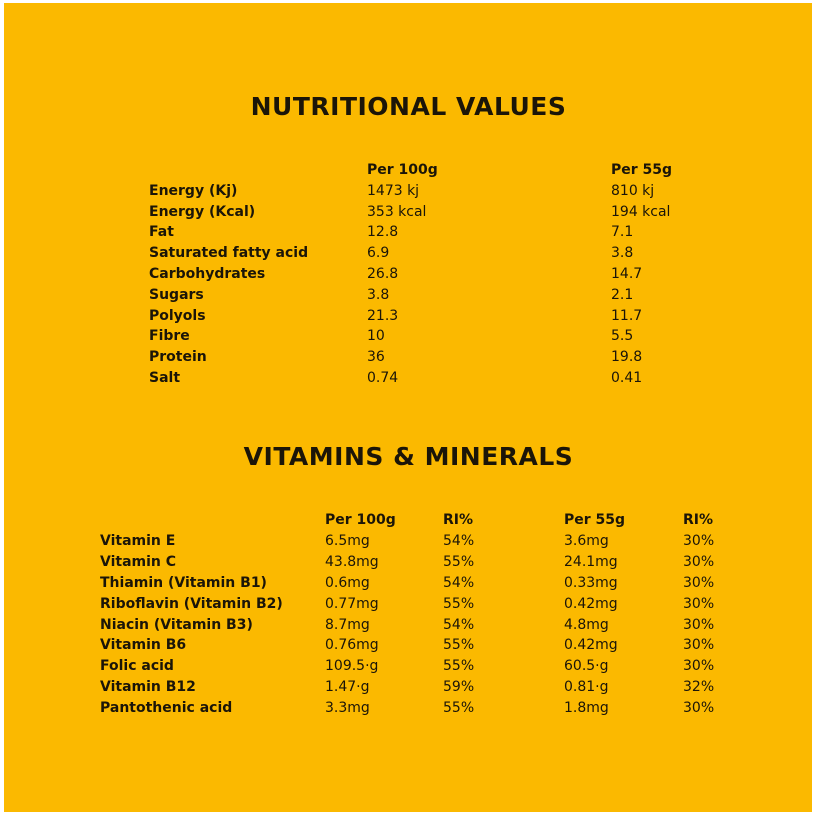 This screenshot has width=817, height=818. I want to click on cell-value: 5.5, so click(622, 336).